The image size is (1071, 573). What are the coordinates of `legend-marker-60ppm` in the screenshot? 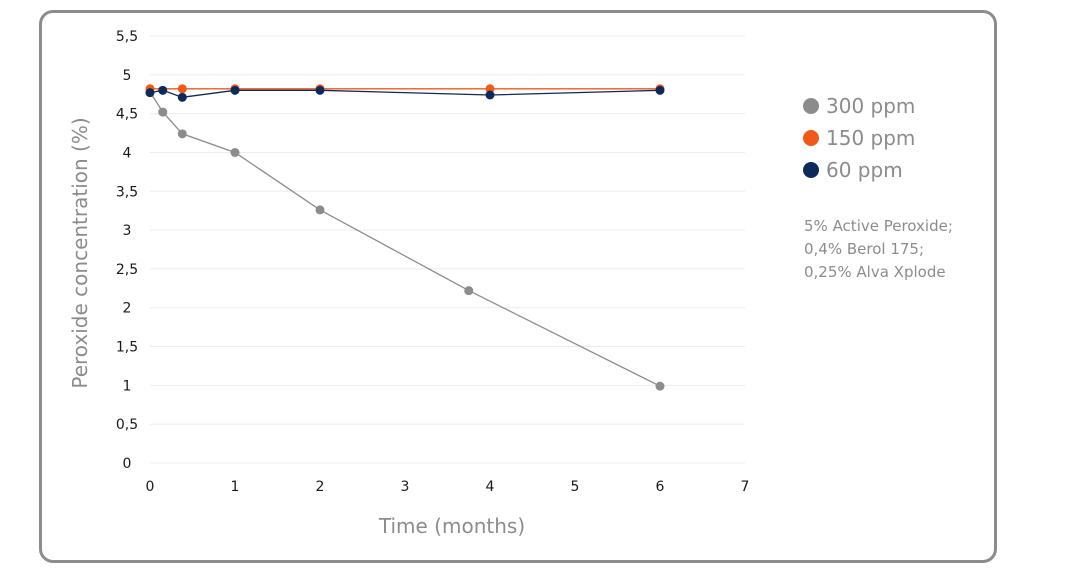 It's located at (811, 170).